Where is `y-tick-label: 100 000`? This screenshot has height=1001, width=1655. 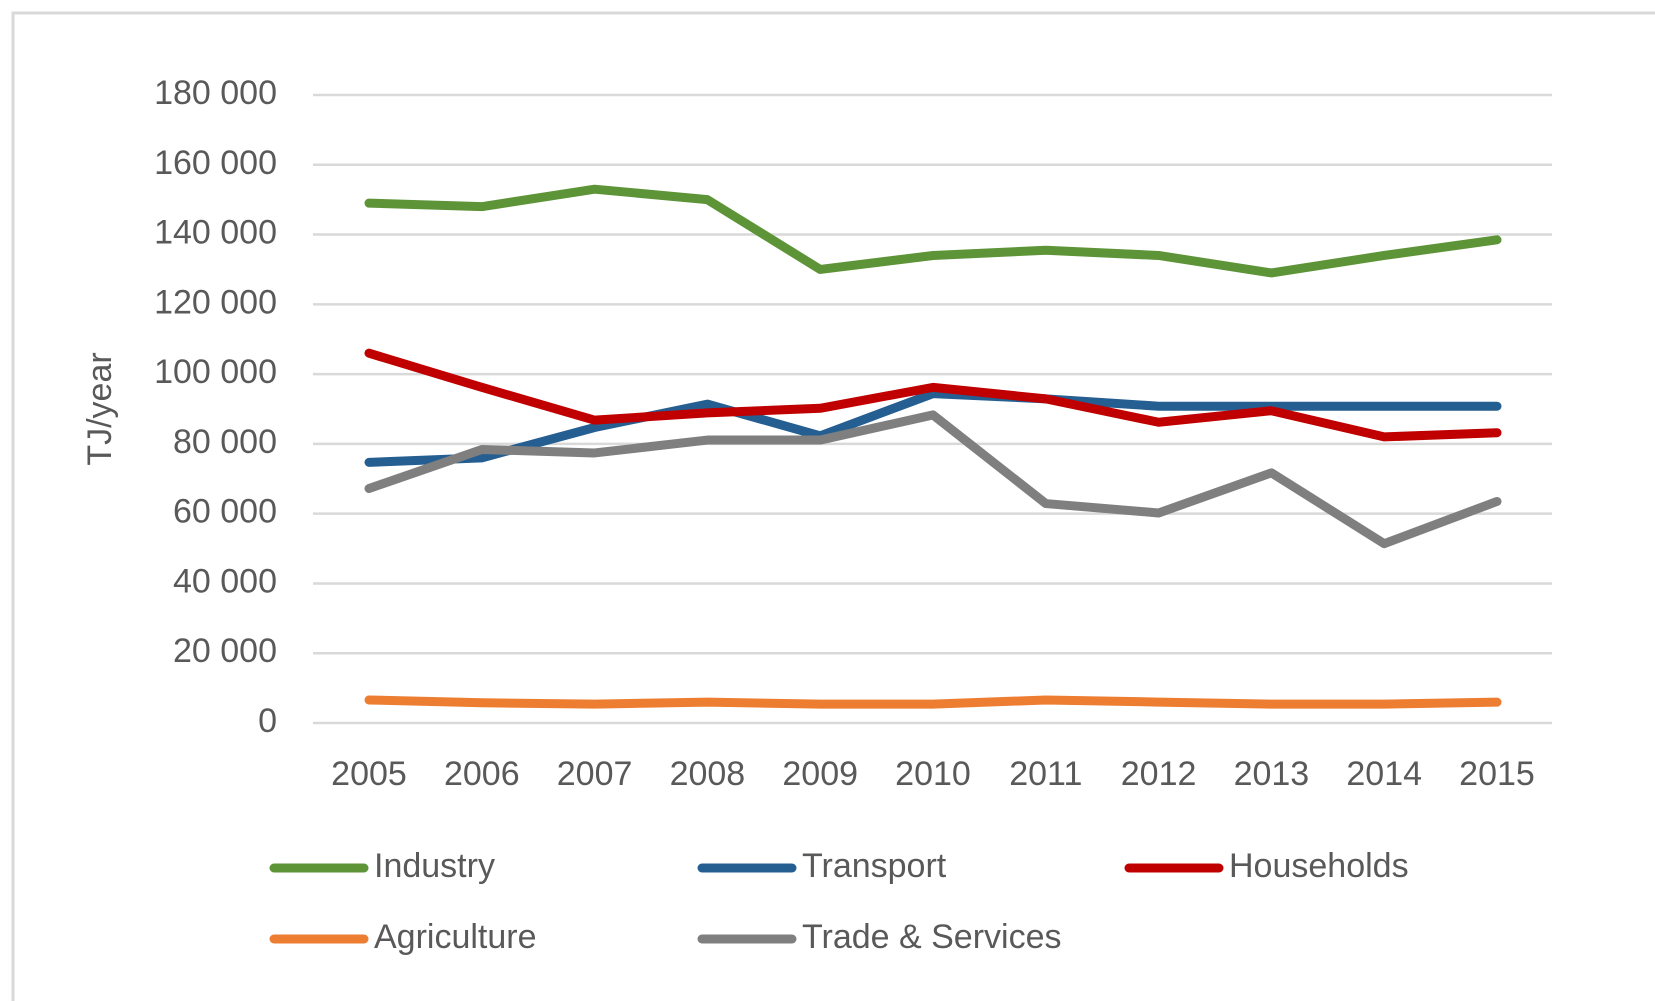
y-tick-label: 100 000 is located at coordinates (215, 372).